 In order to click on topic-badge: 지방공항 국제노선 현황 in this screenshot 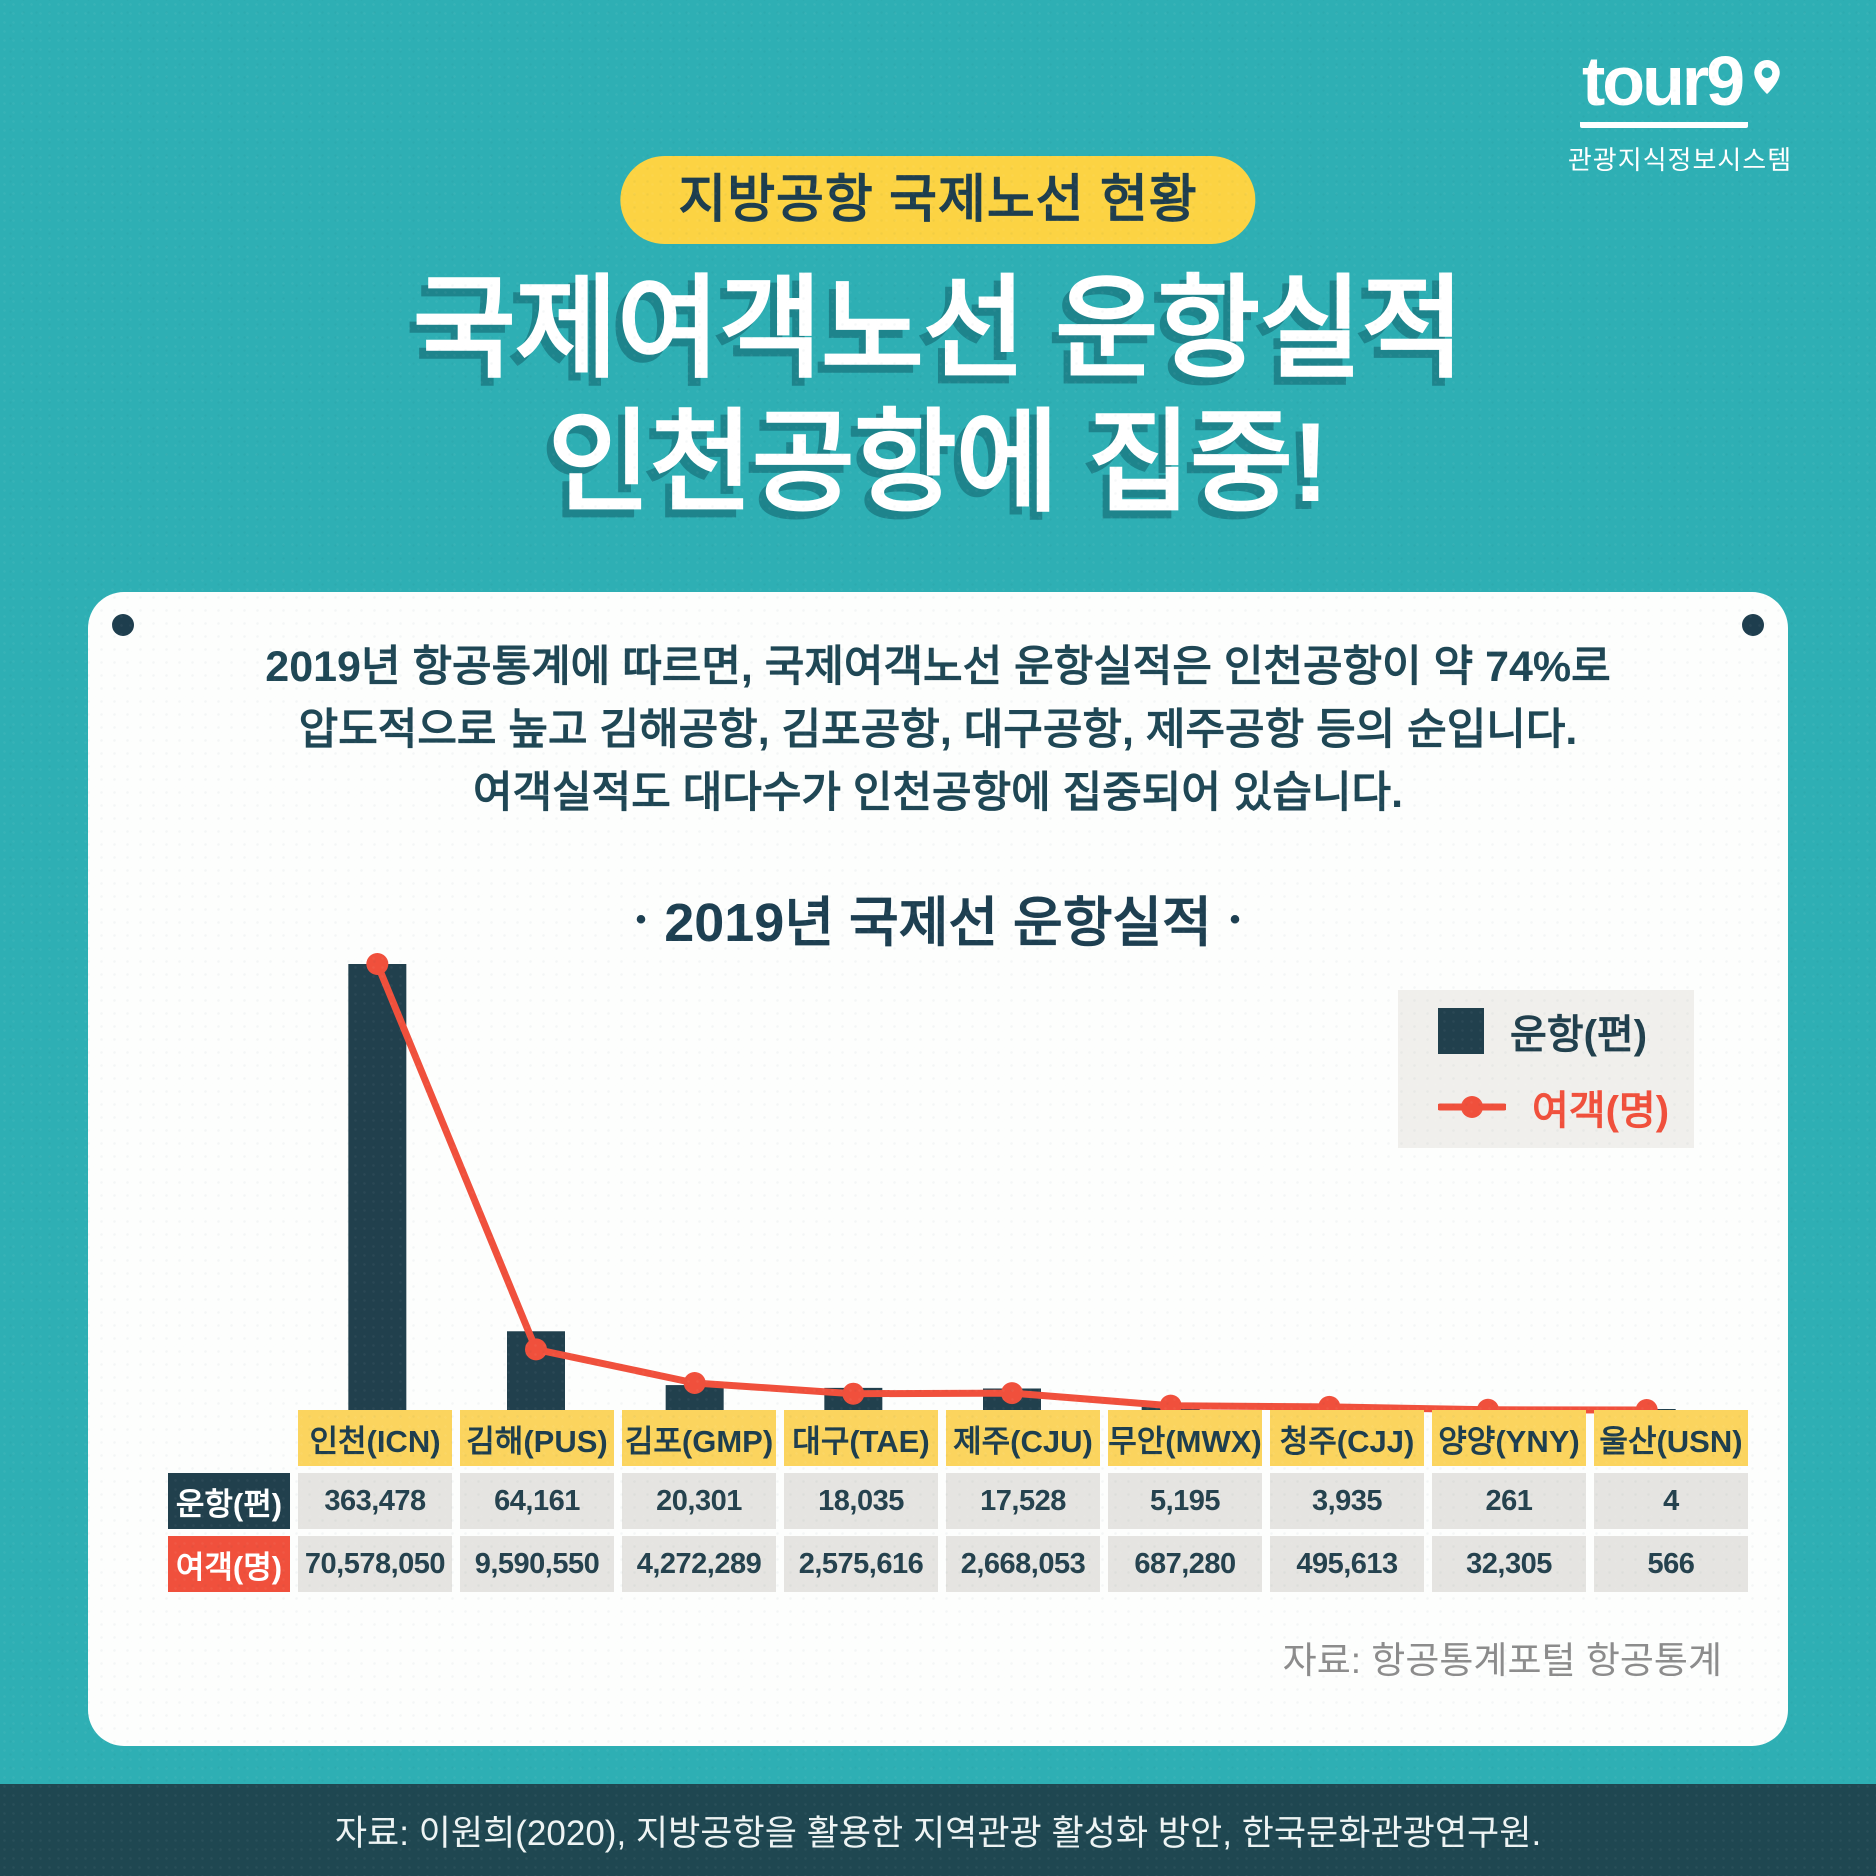, I will do `click(938, 200)`.